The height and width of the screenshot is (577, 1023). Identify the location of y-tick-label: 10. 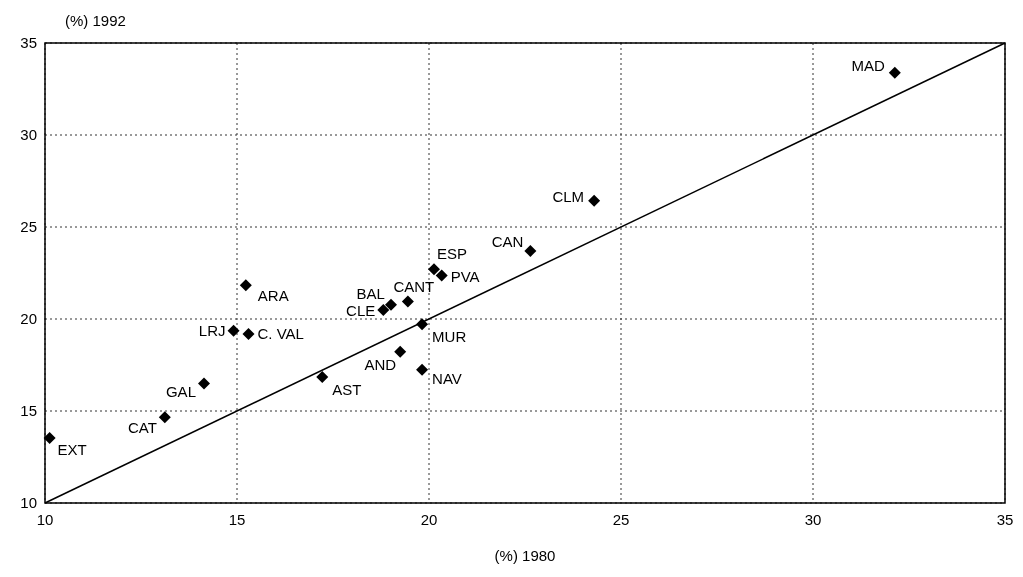
(28, 502).